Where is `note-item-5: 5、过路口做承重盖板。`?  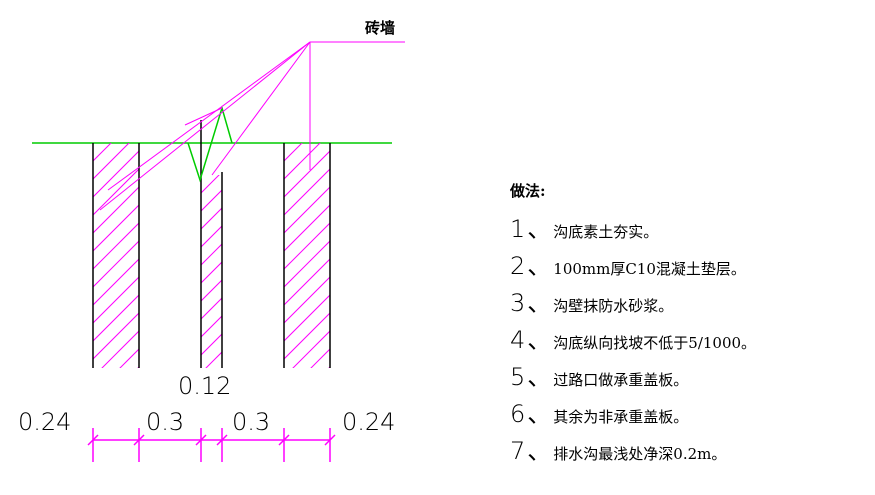
note-item-5: 5、过路口做承重盖板。 is located at coordinates (599, 377).